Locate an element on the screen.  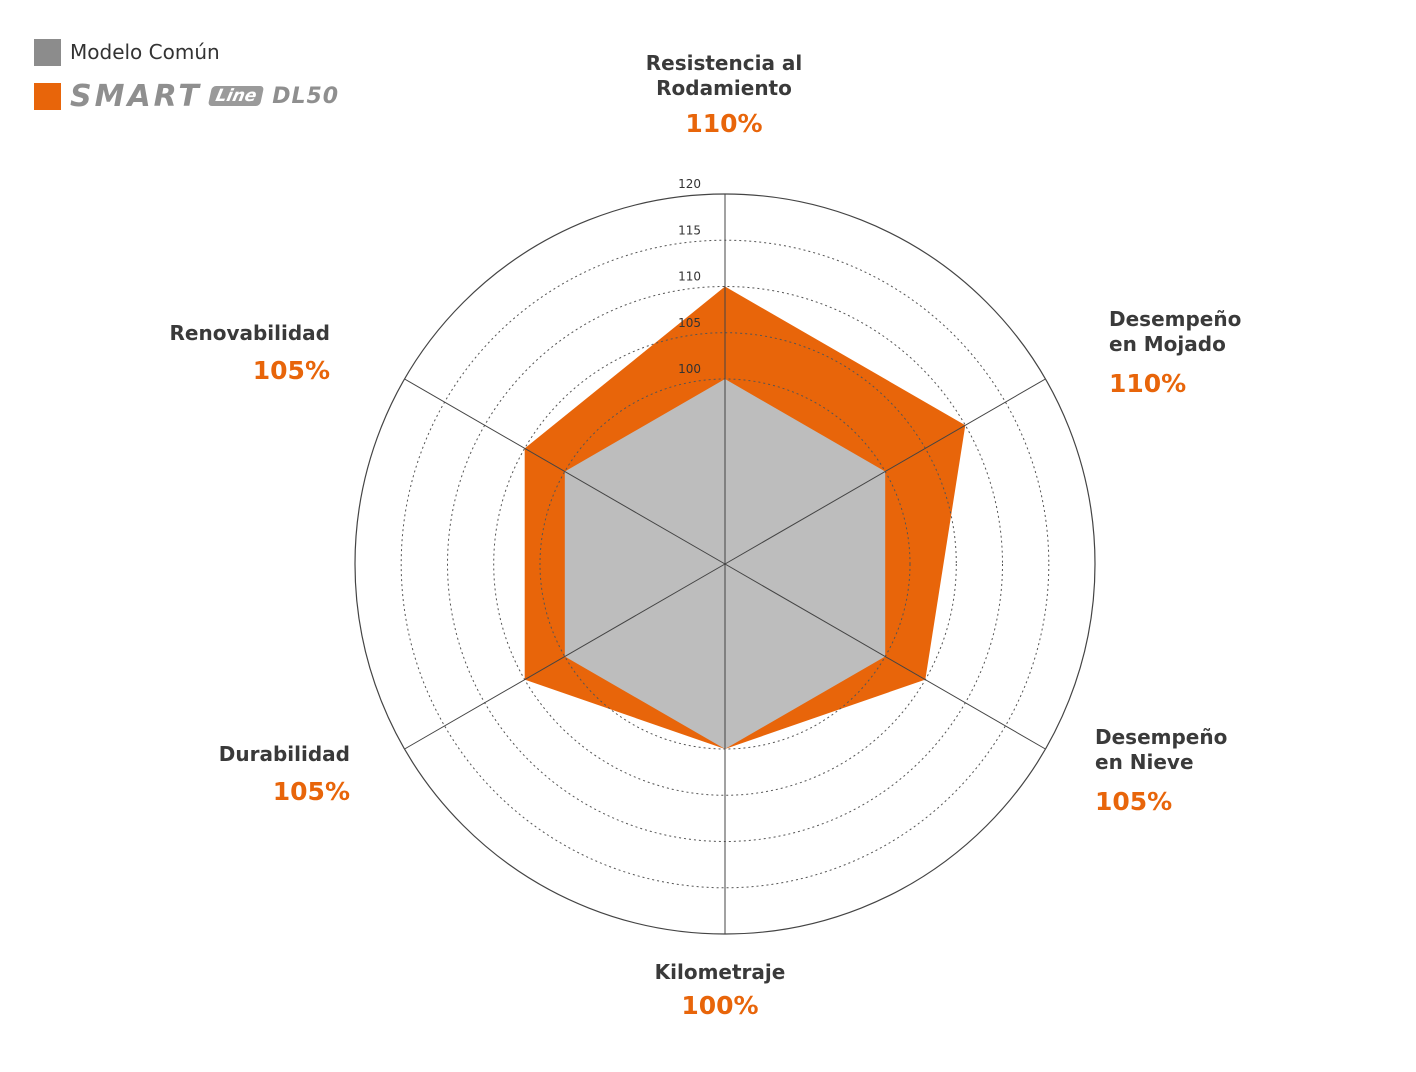
axis-label-kilometraje: Kilometraje 100% is located at coordinates (720, 990).